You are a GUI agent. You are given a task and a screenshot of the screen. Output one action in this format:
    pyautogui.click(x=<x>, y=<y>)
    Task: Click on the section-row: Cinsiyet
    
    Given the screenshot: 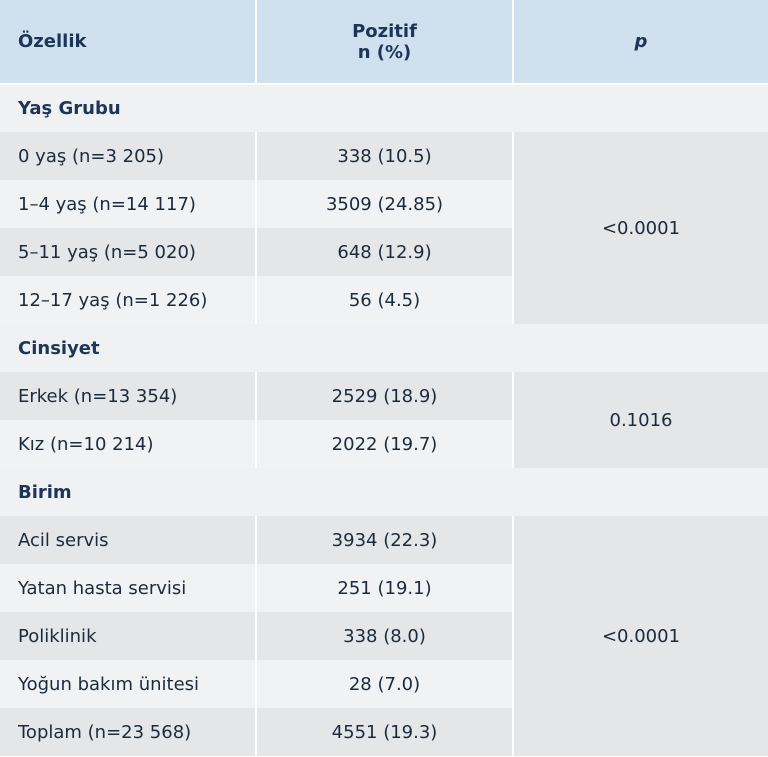 What is the action you would take?
    pyautogui.click(x=384, y=348)
    